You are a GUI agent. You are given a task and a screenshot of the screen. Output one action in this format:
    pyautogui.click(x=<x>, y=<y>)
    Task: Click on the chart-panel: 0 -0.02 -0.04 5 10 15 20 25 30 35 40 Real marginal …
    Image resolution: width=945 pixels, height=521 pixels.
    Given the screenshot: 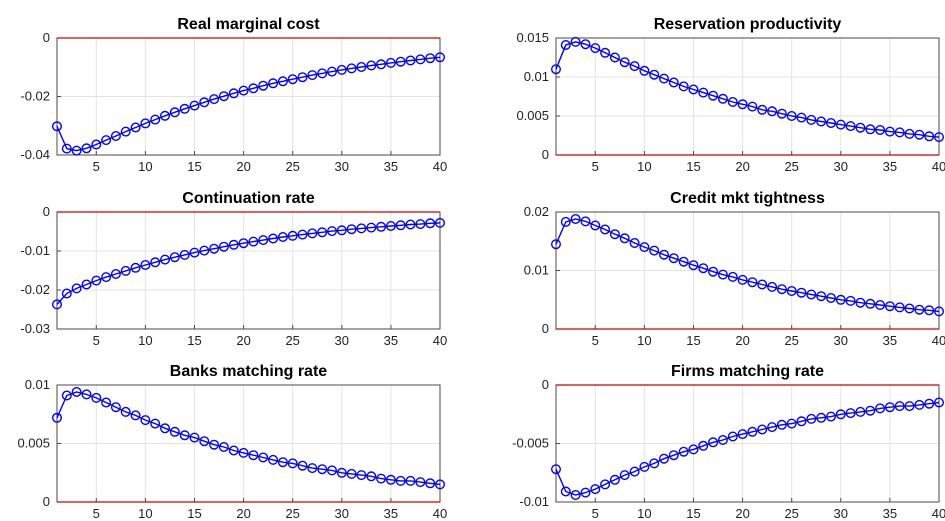 What is the action you would take?
    pyautogui.click(x=233, y=95)
    